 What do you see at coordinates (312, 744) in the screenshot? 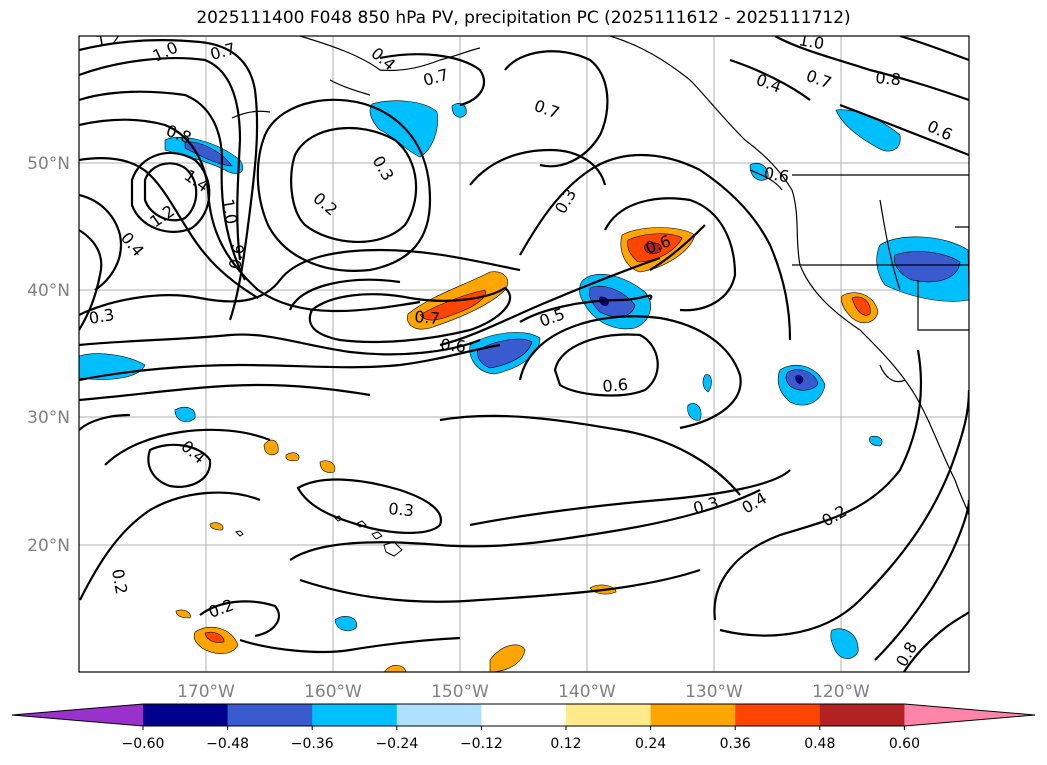
I see `colorbar-tick-label: −0.36` at bounding box center [312, 744].